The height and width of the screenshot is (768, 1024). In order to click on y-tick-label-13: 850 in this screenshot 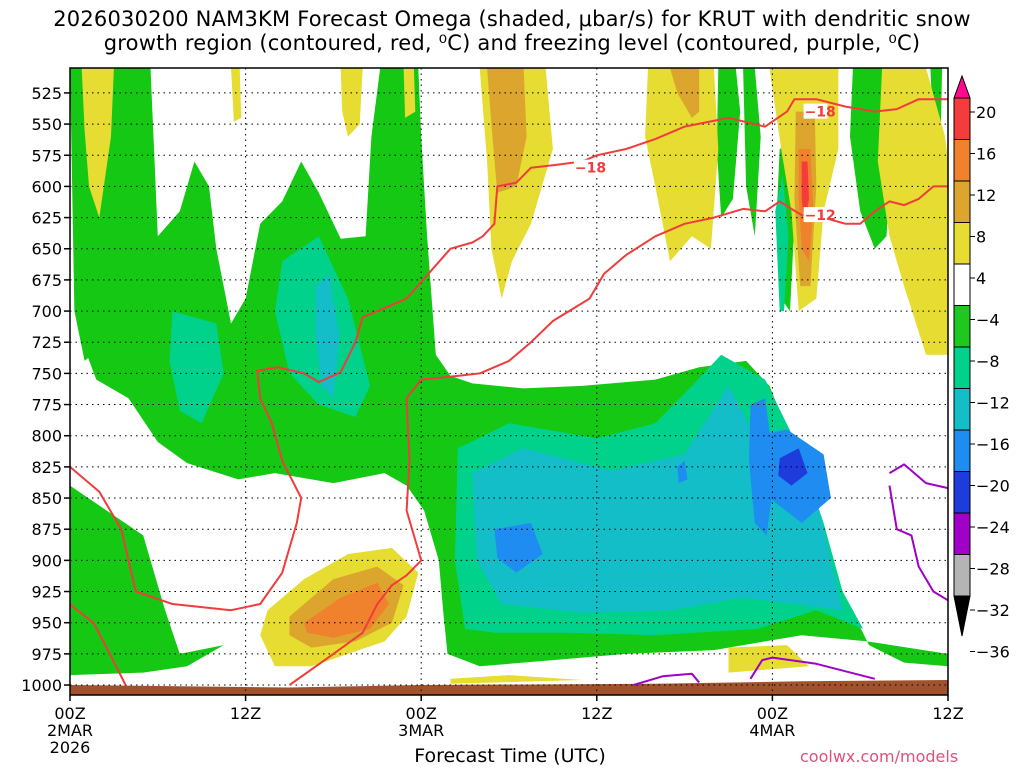, I will do `click(46, 498)`.